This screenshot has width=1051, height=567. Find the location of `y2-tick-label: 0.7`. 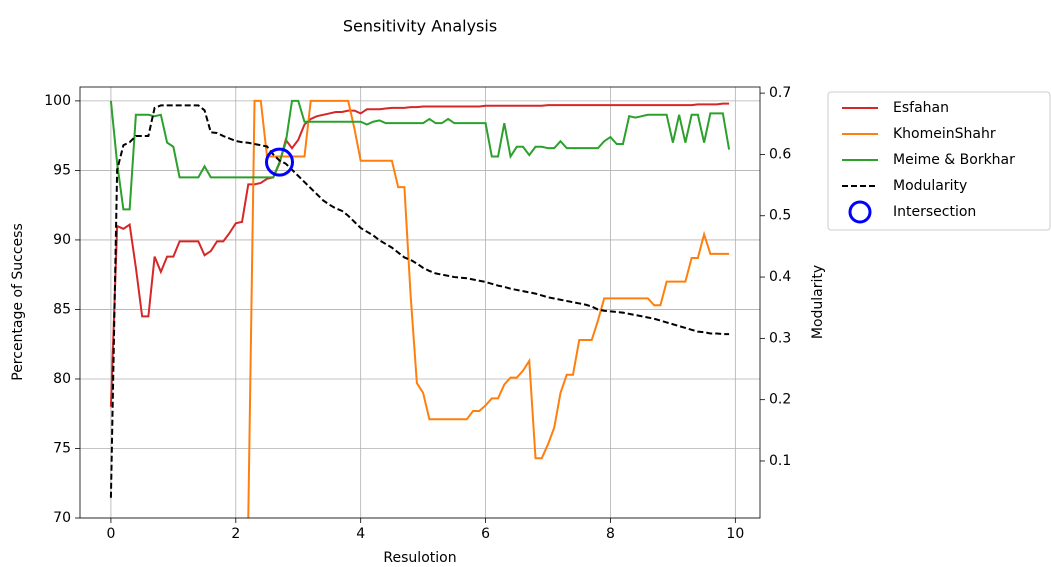

y2-tick-label: 0.7 is located at coordinates (780, 93).